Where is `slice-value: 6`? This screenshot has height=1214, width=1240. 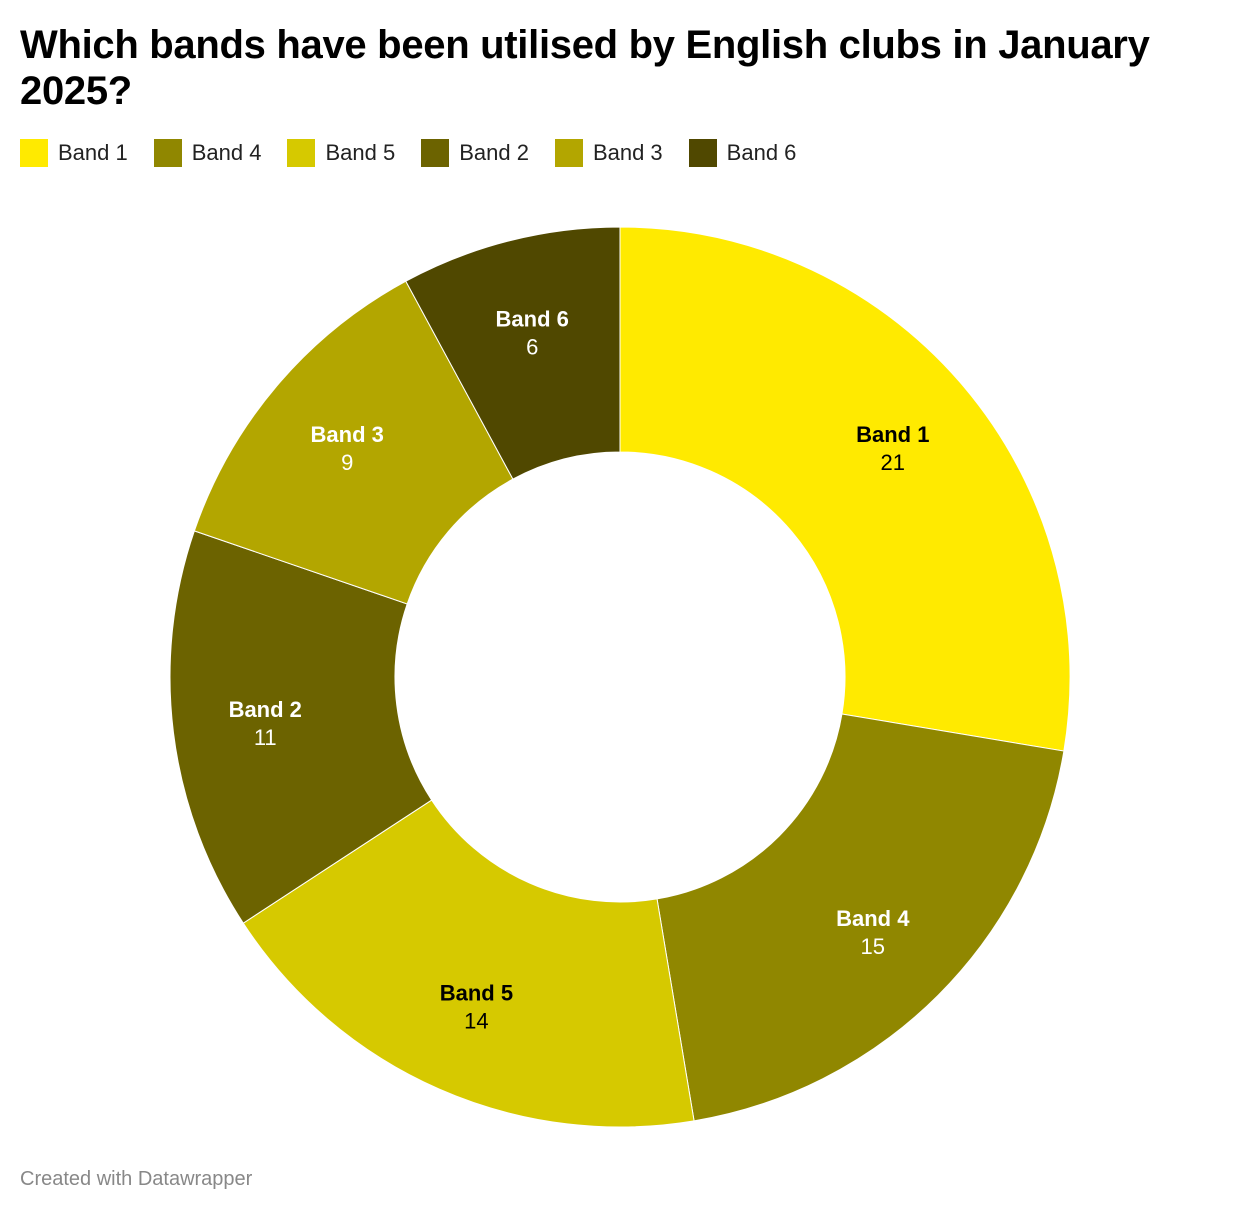 slice-value: 6 is located at coordinates (532, 346).